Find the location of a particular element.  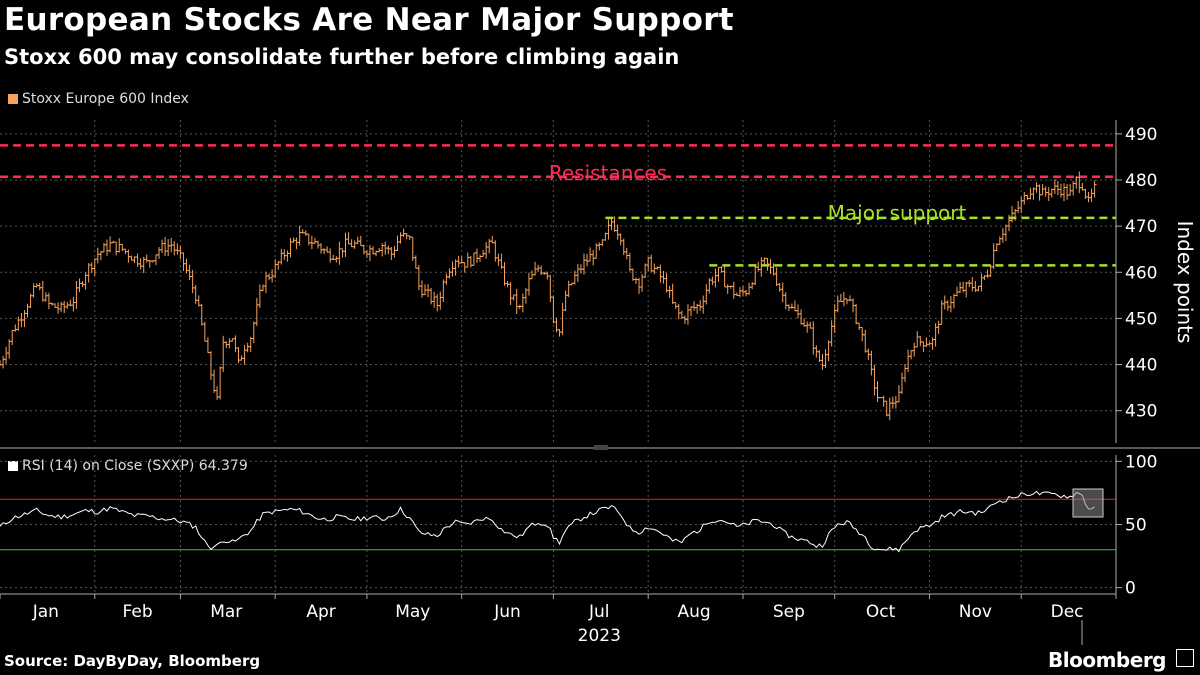

price-legend: Stoxx Europe 600 Index is located at coordinates (98, 99).